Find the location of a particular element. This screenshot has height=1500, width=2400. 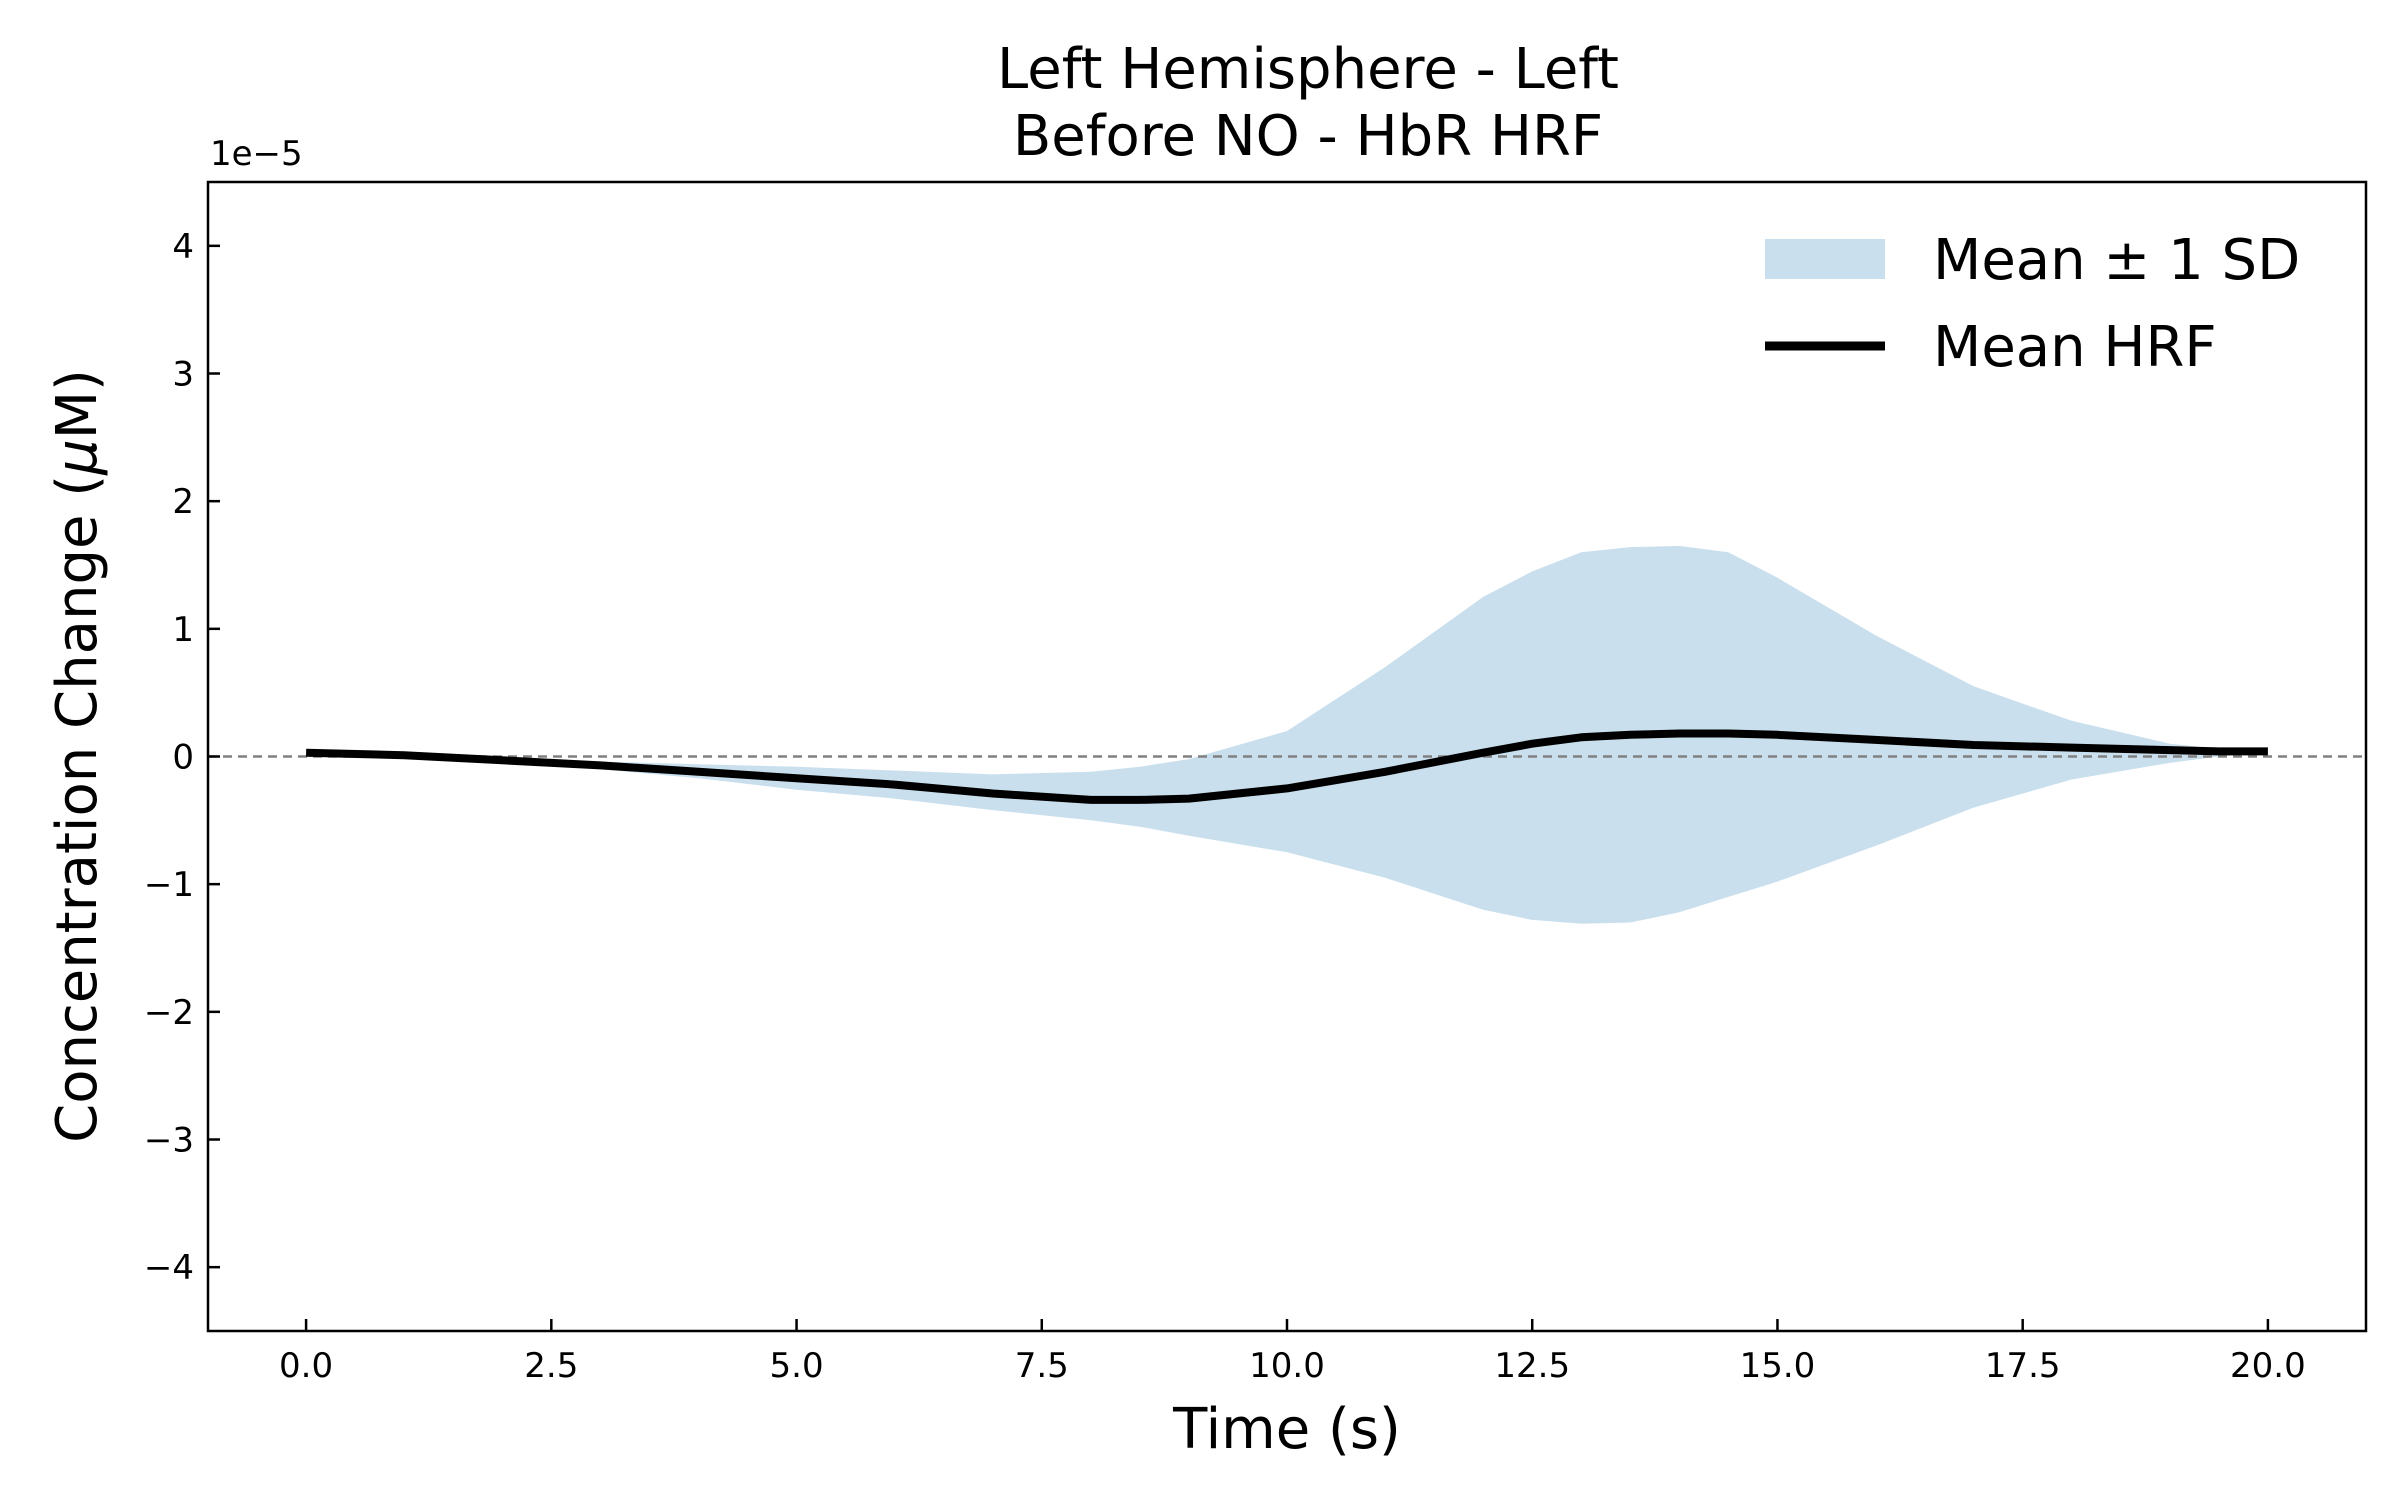

legend-sd-label: Mean ± 1 SD is located at coordinates (2116, 260).